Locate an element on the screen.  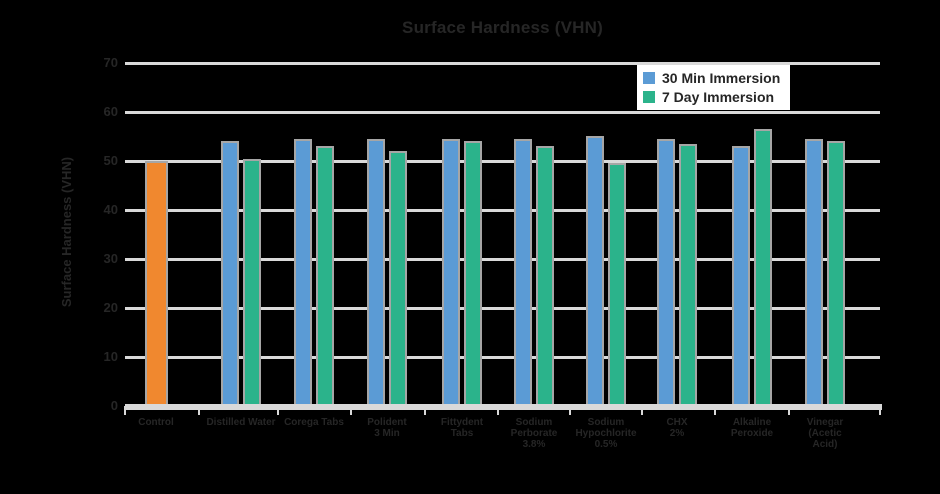
y-axis-tick-label: 30 is located at coordinates (110, 258).